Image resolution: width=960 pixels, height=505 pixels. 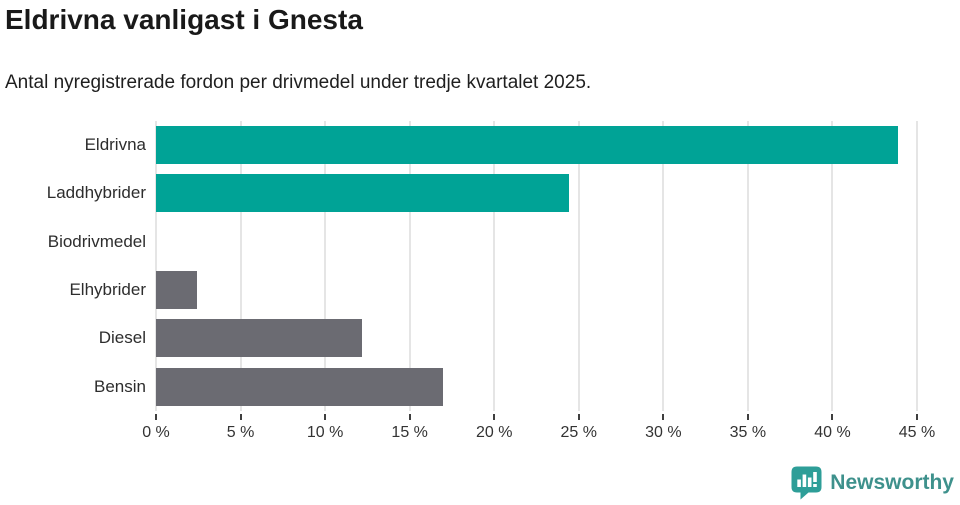 What do you see at coordinates (184, 19) in the screenshot?
I see `chart-title: Eldrivna vanligast i Gnesta` at bounding box center [184, 19].